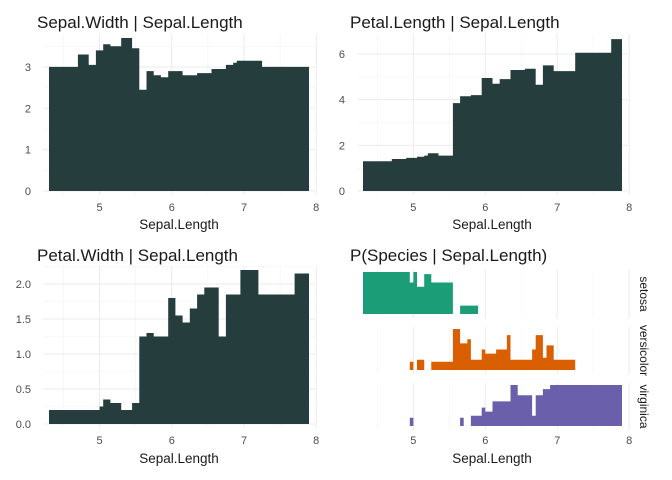 The height and width of the screenshot is (480, 672). Describe the element at coordinates (492, 349) in the screenshot. I see `facet-versicolor-area` at that location.